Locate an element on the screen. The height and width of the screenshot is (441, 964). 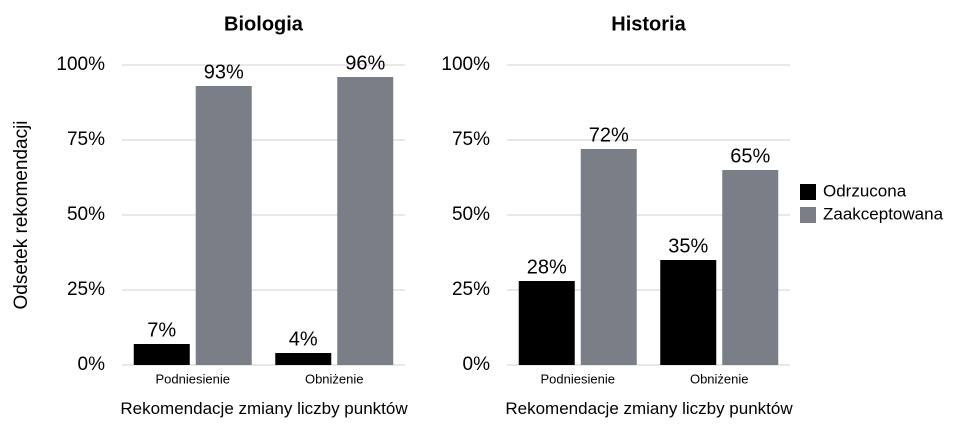
data-label: 4% is located at coordinates (303, 339).